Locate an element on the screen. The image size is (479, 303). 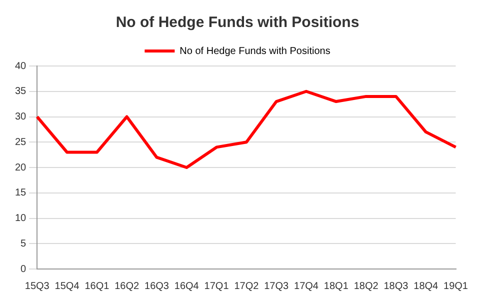
y-tick-label: 0 is located at coordinates (23, 269).